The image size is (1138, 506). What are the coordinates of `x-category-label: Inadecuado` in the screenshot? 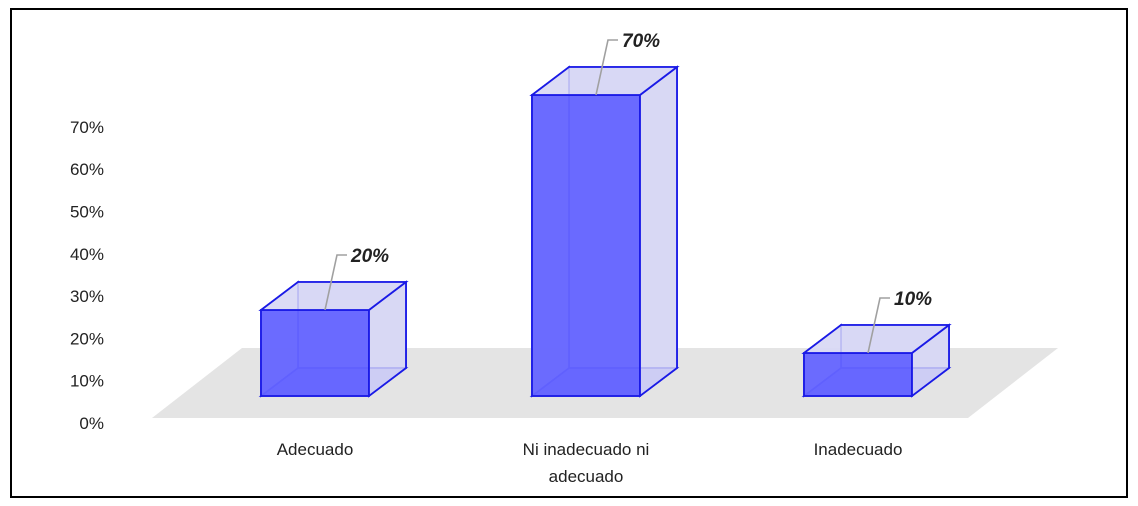 It's located at (858, 449).